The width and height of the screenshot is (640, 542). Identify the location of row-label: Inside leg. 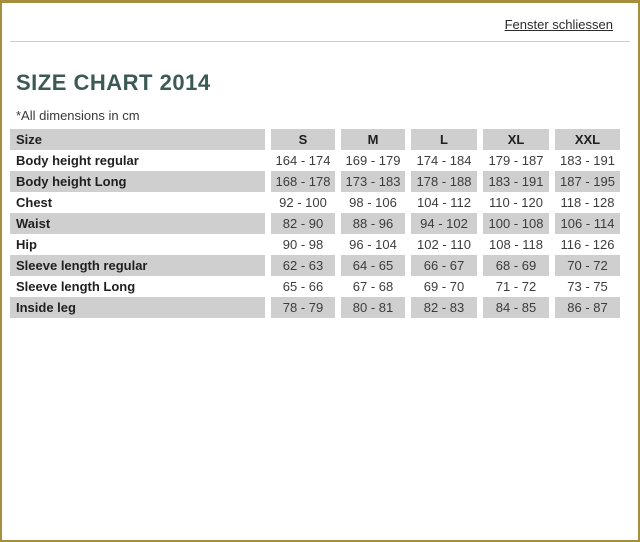
(137, 307).